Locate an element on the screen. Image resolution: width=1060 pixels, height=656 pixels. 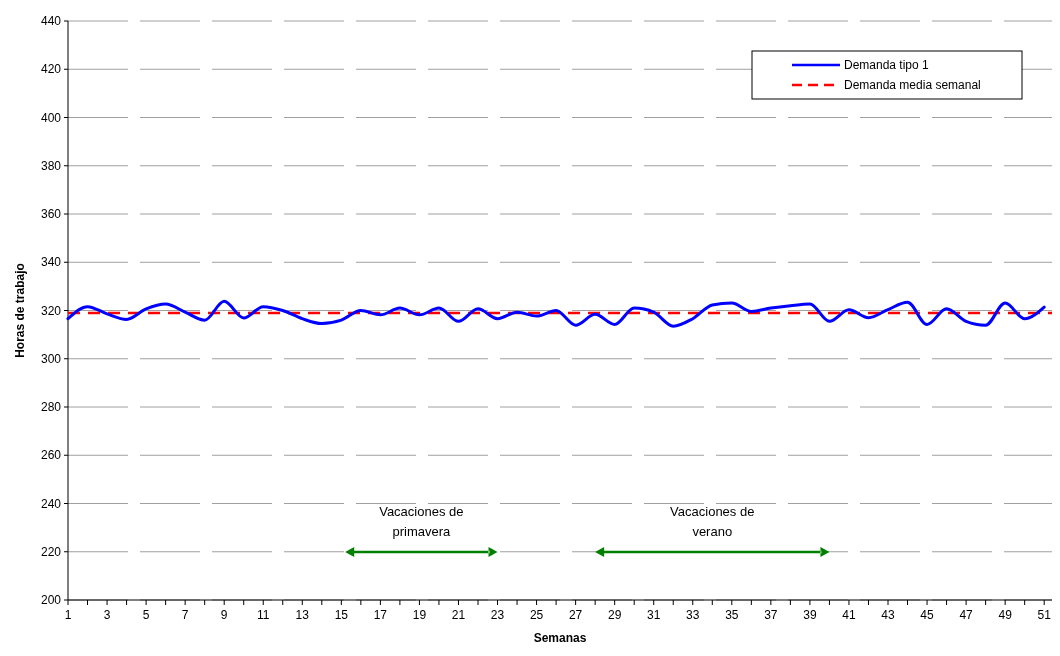
x-tick-label: 43 is located at coordinates (888, 615).